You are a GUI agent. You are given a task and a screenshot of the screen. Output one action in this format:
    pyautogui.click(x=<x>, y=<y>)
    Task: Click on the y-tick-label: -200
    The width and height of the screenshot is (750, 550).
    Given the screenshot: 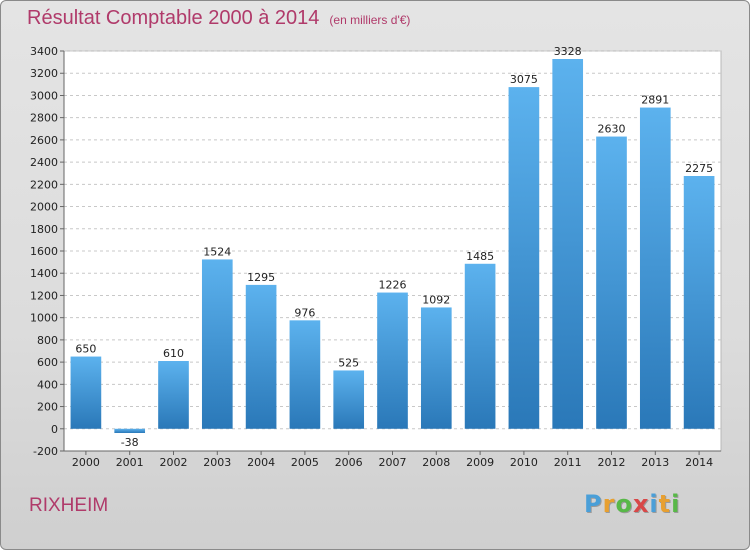 What is the action you would take?
    pyautogui.click(x=45, y=451)
    